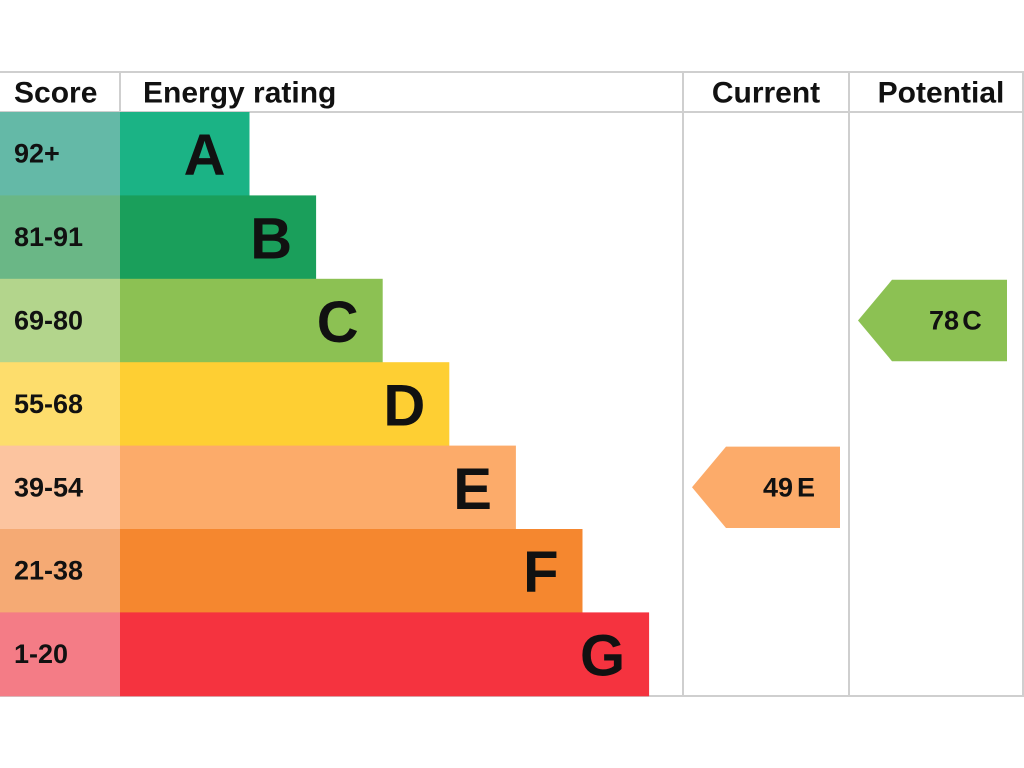 This screenshot has width=1024, height=768. What do you see at coordinates (48, 321) in the screenshot?
I see `score-label: 69-80` at bounding box center [48, 321].